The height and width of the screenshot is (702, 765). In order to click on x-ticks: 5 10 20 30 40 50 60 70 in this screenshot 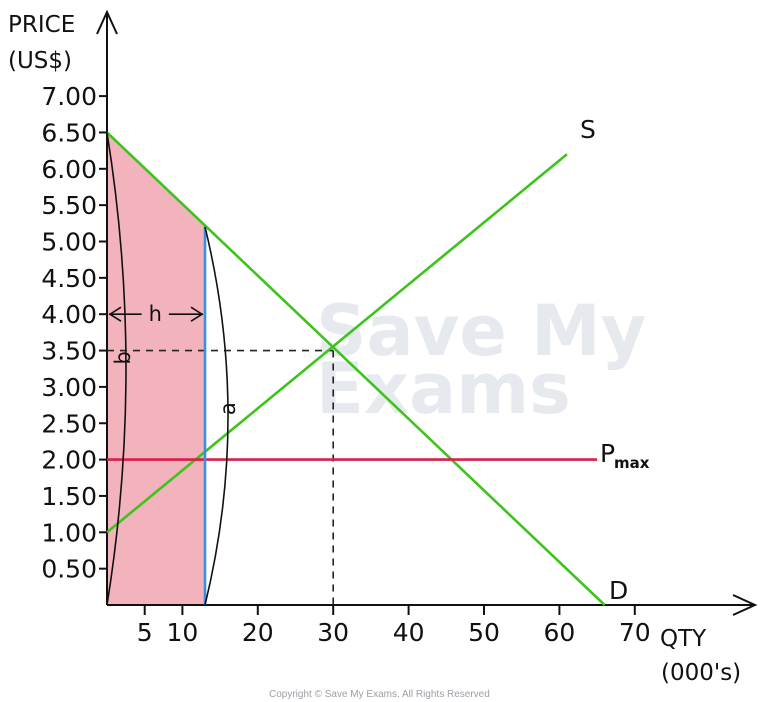, I will do `click(394, 626)`.